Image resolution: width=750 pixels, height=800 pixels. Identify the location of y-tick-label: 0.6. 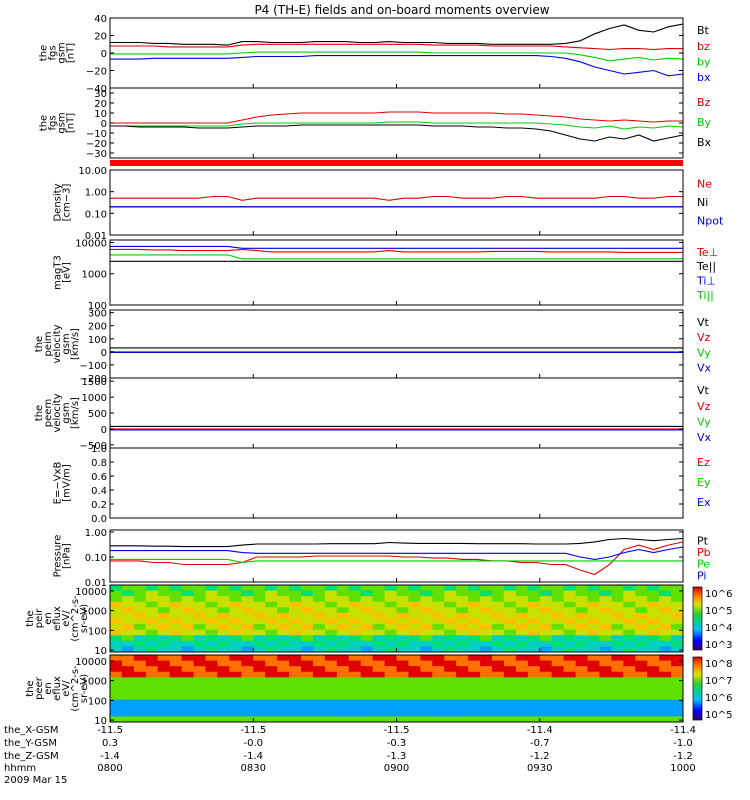
(99, 477).